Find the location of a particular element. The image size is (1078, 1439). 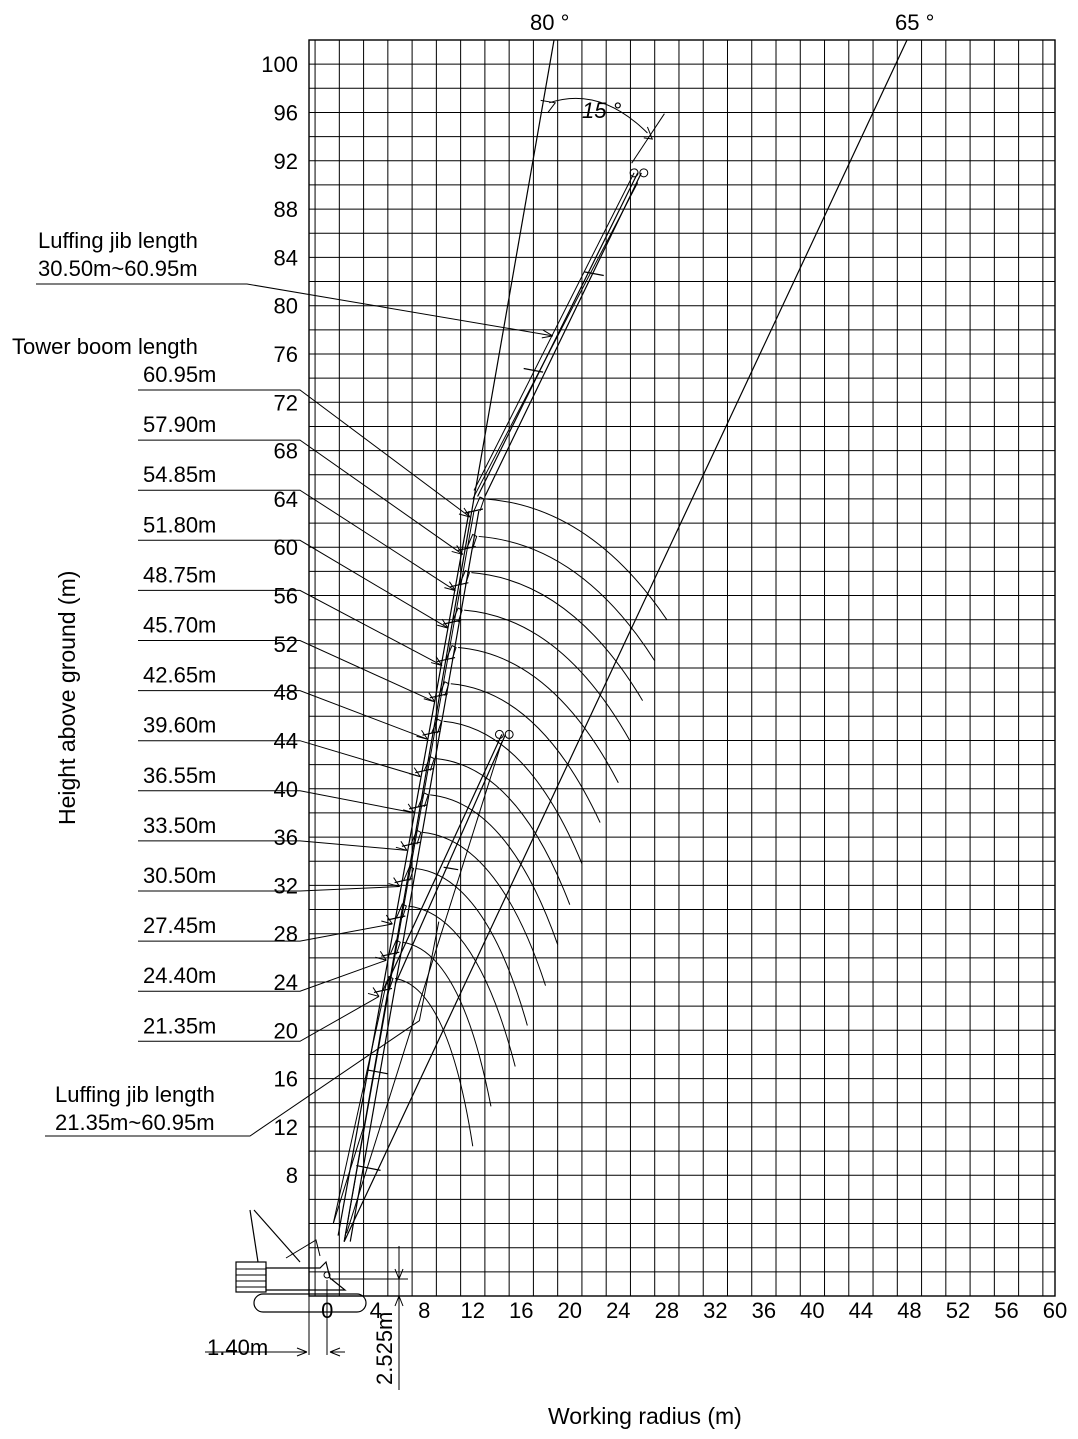

jib-extension-line is located at coordinates (648, 138).